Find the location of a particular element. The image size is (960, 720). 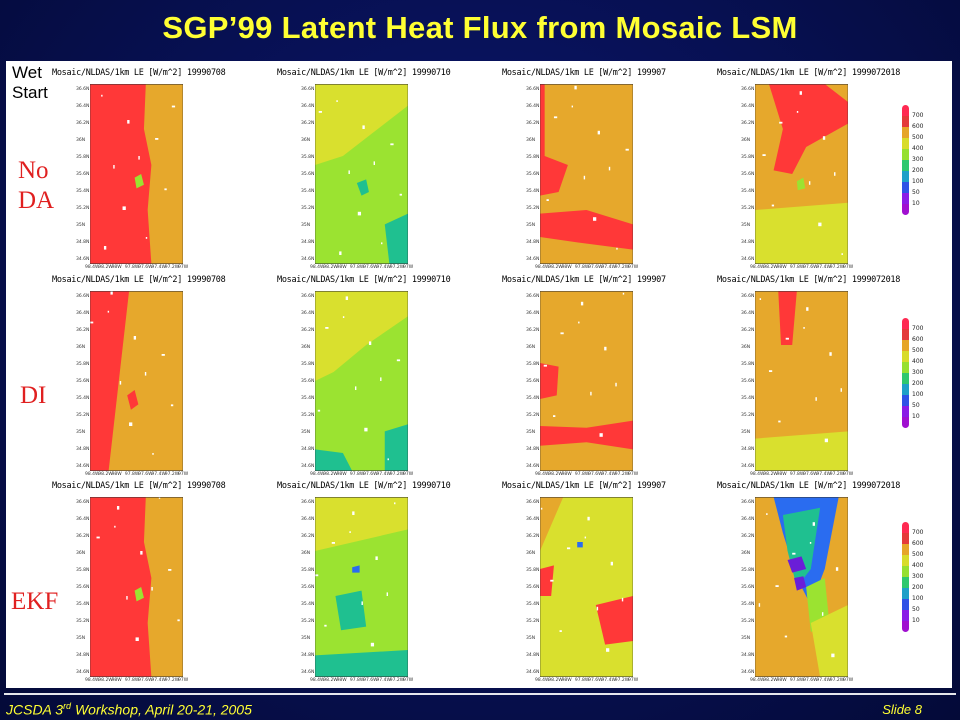

x-tick-label: 97.8W is located at coordinates (132, 267).